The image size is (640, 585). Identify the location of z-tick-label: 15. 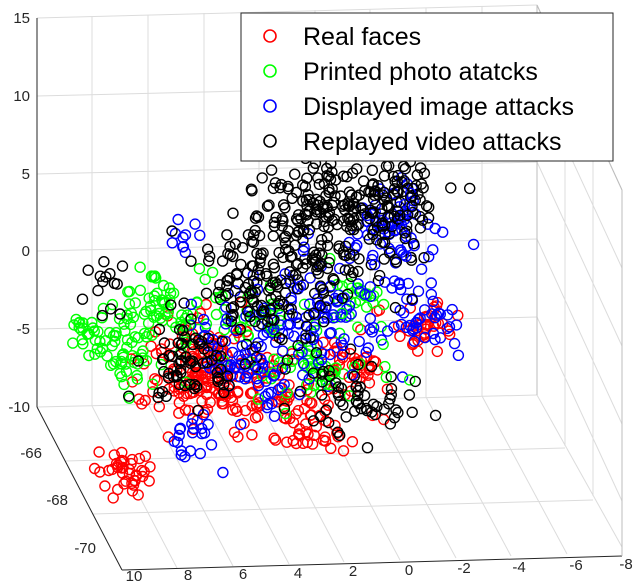
(21, 18).